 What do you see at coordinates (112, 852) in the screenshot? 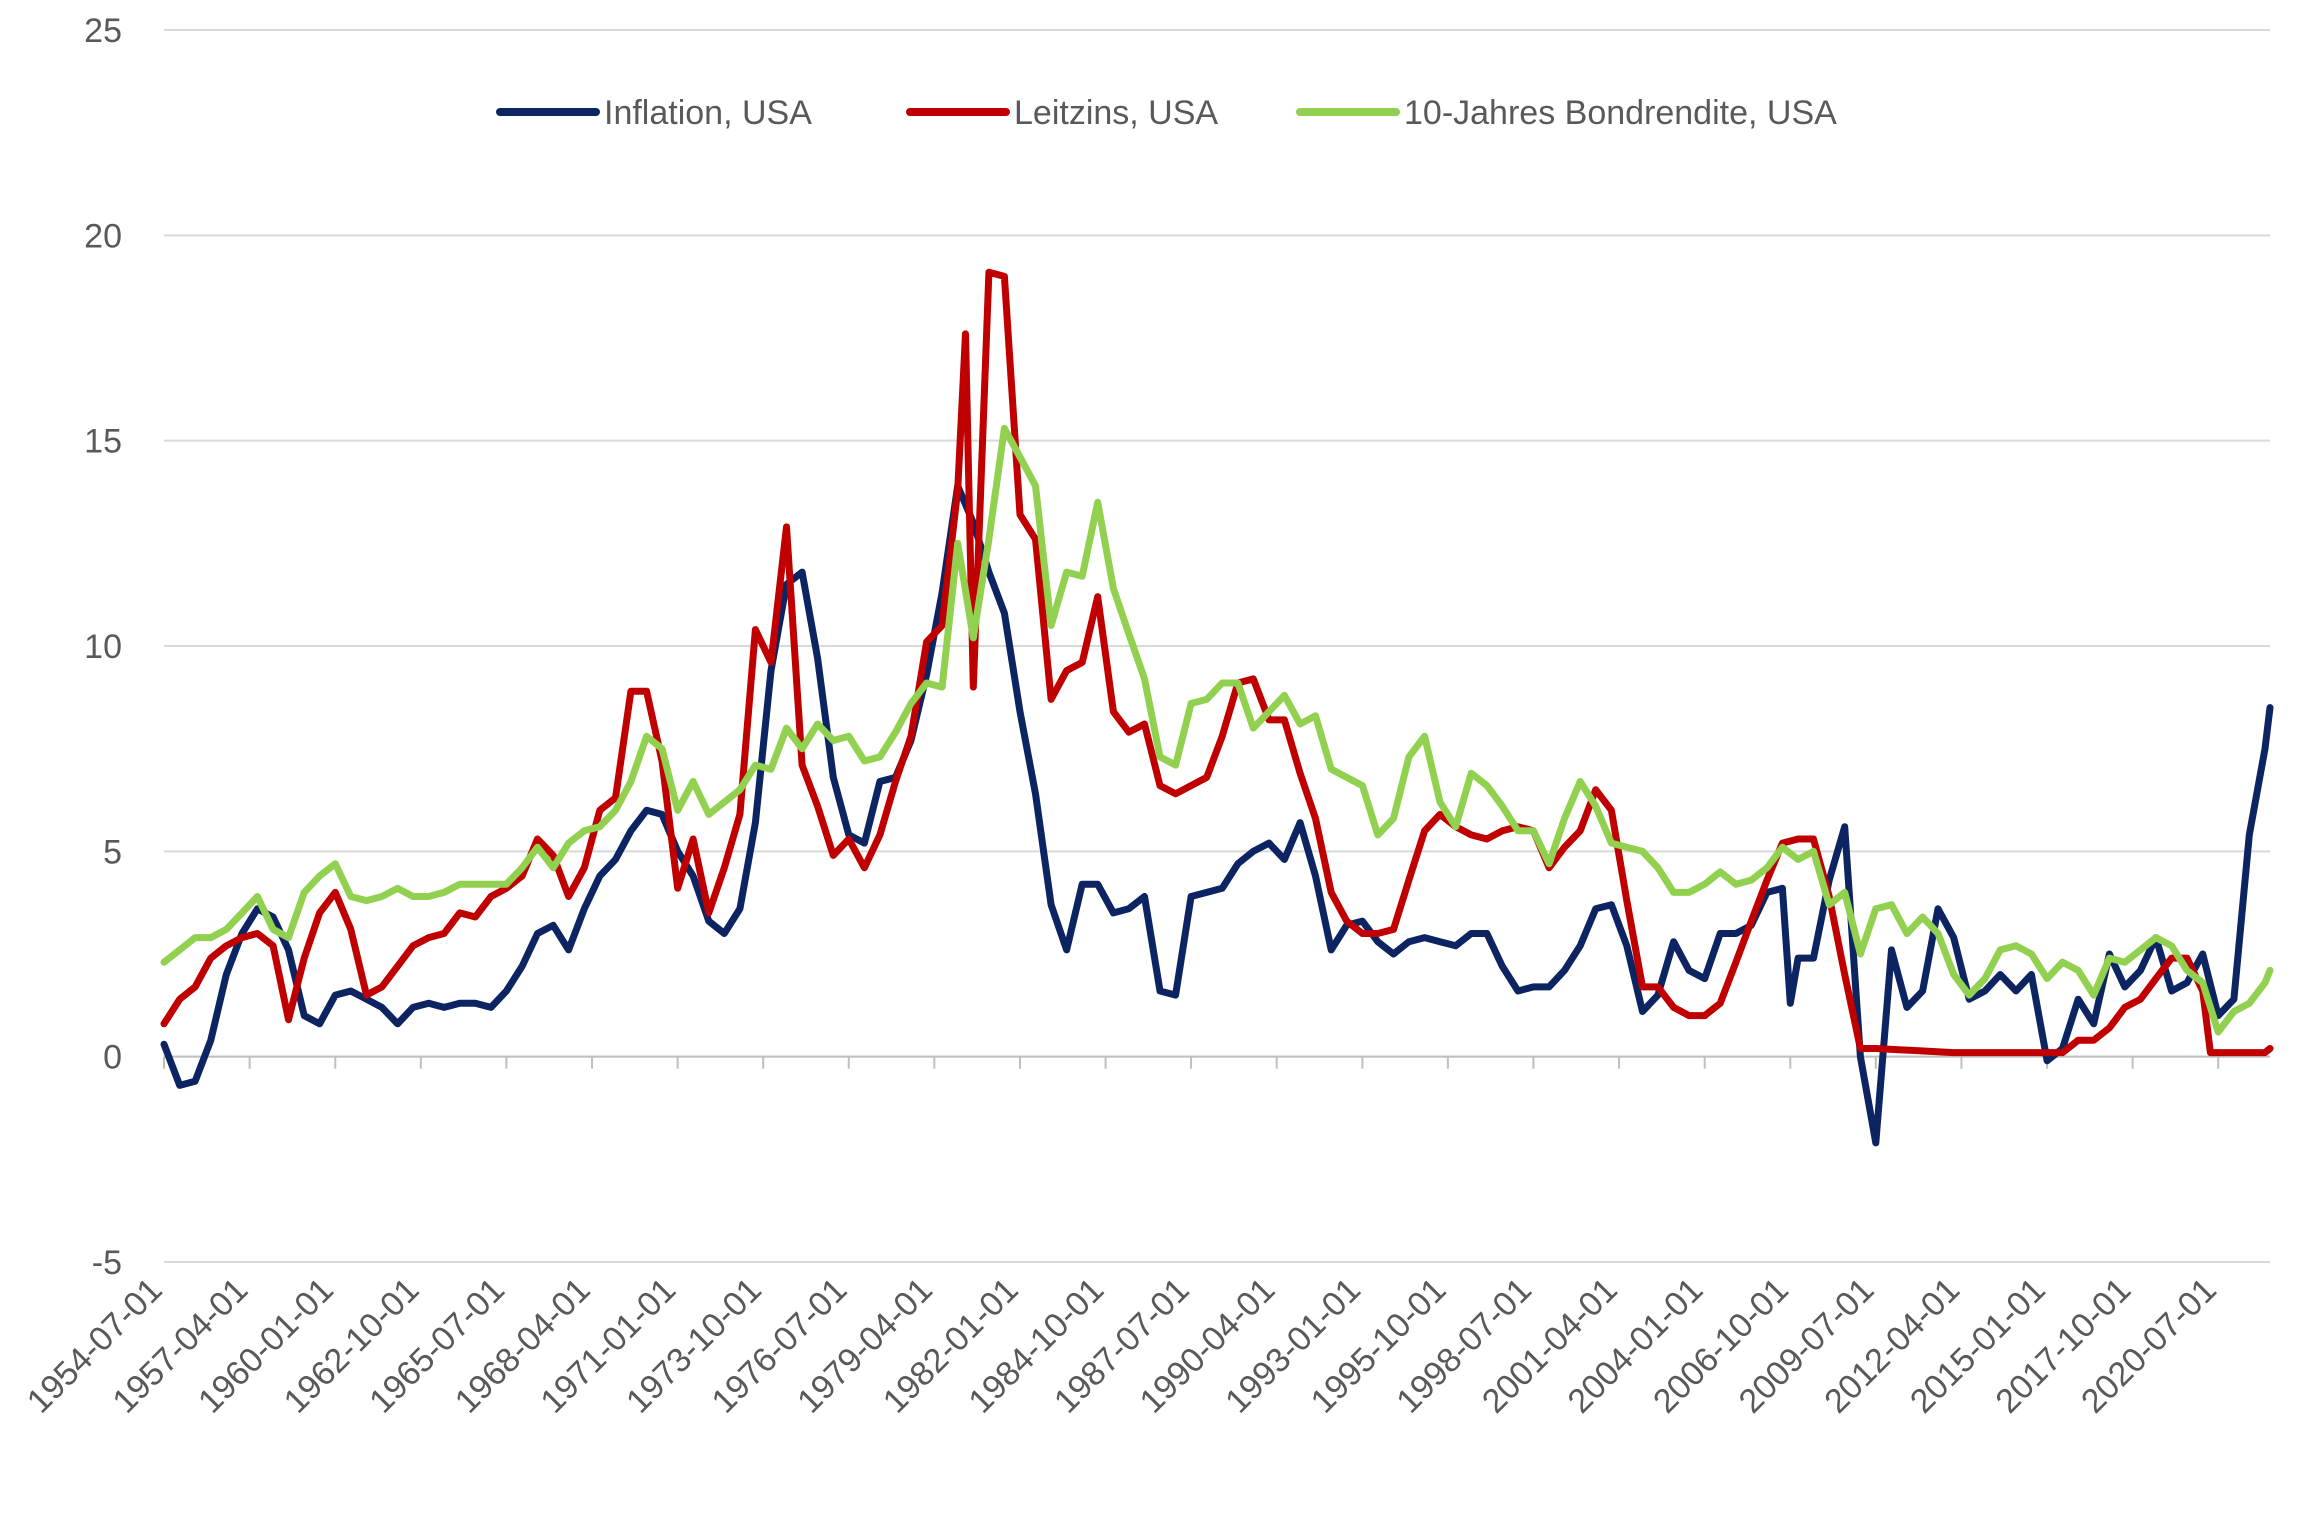
I see `y-tick-label: 5` at bounding box center [112, 852].